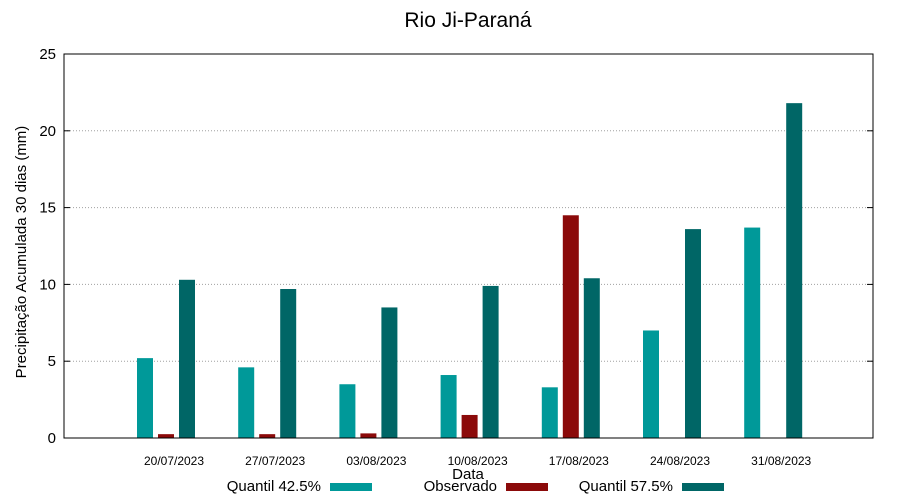 Image resolution: width=900 pixels, height=500 pixels. I want to click on x-tick-label: 24/08/2023, so click(680, 461).